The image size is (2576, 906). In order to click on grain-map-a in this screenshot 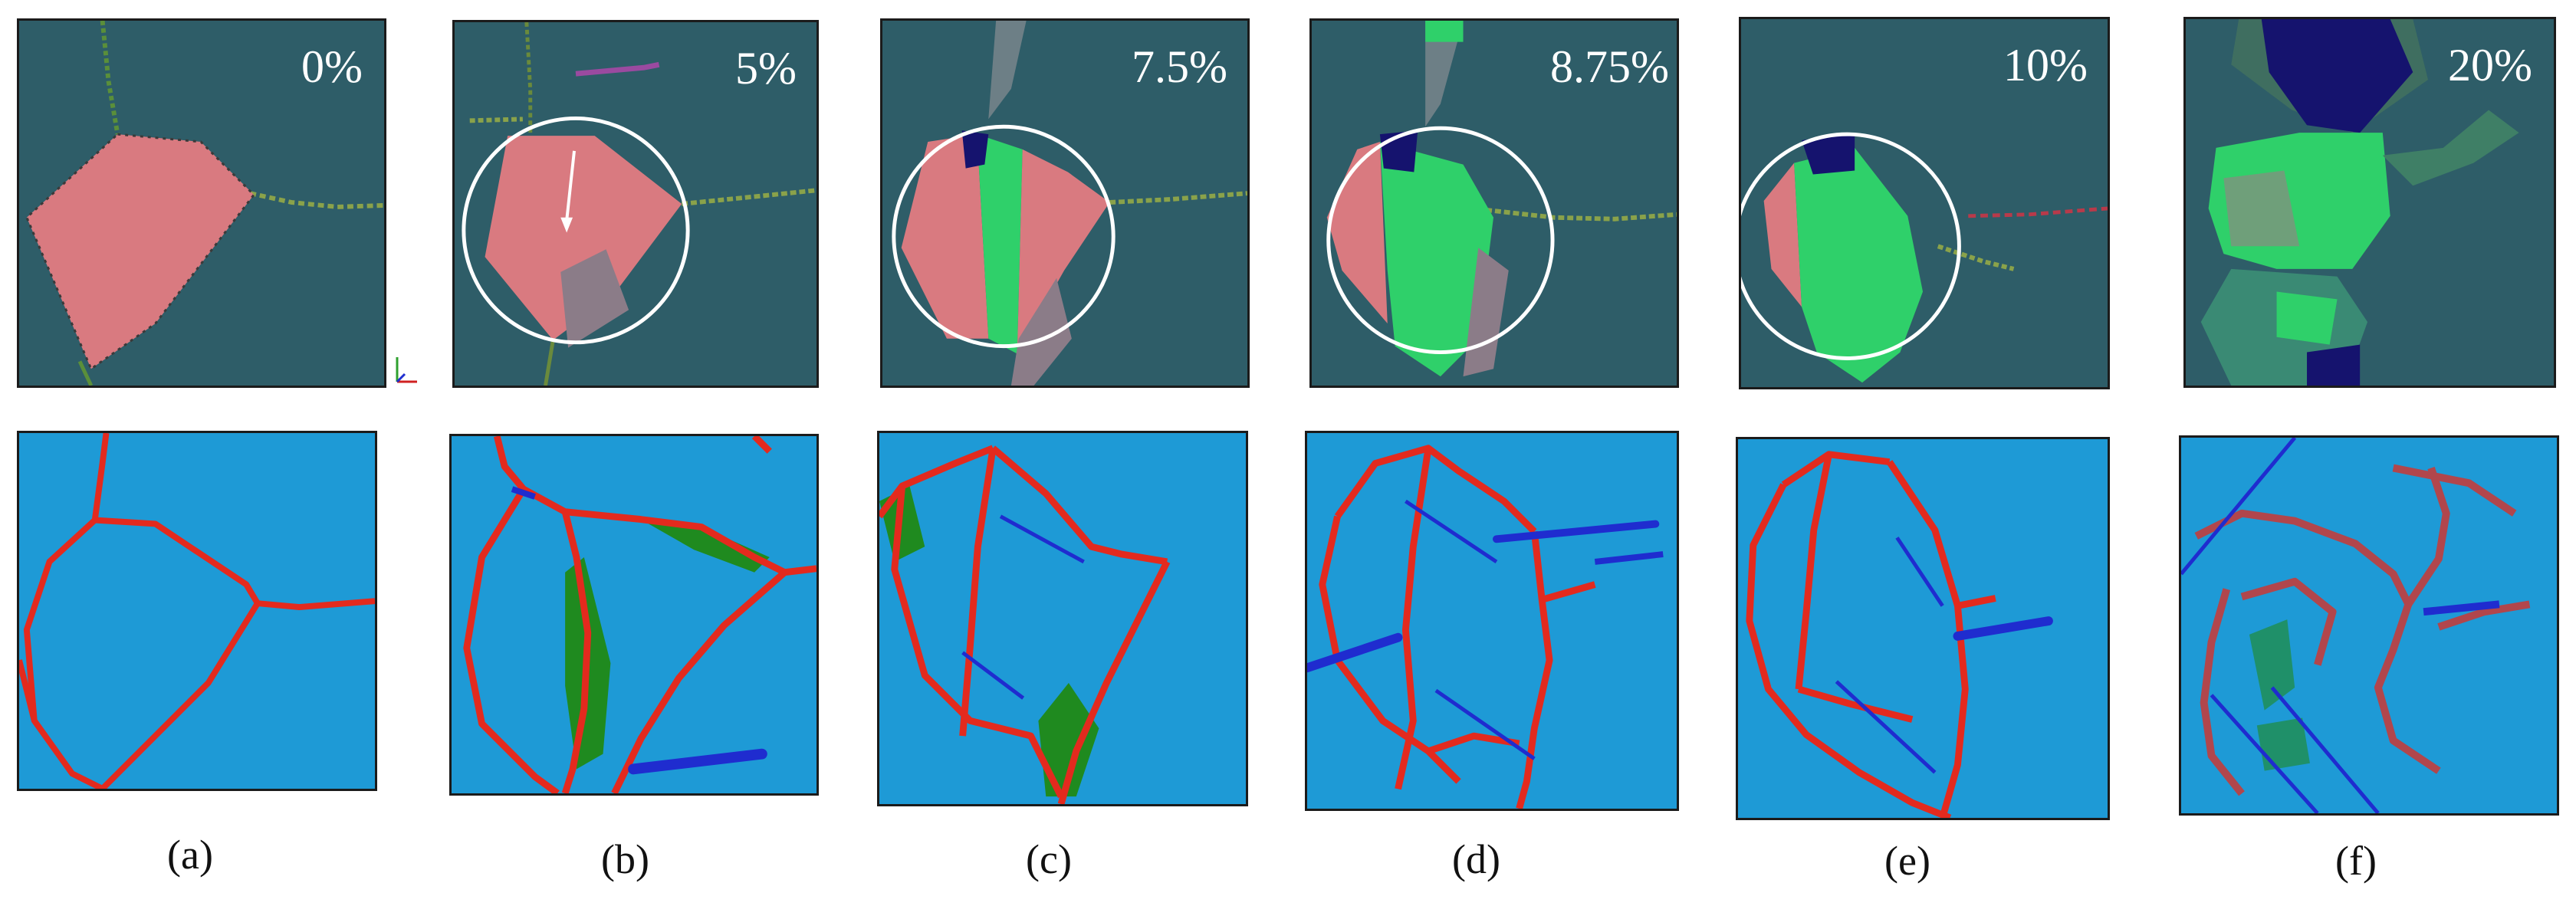, I will do `click(202, 203)`.